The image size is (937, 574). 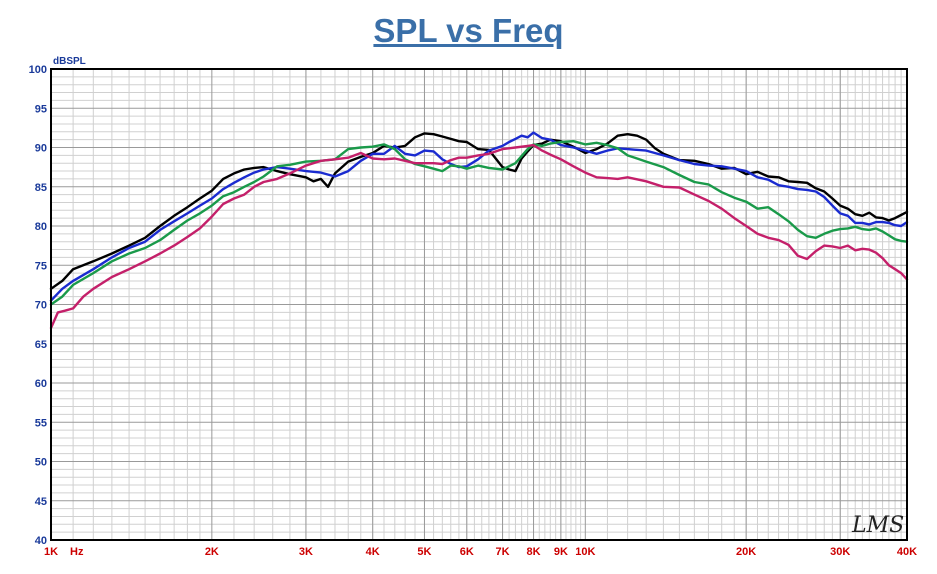 I want to click on x-tick-label: 5K, so click(x=424, y=552).